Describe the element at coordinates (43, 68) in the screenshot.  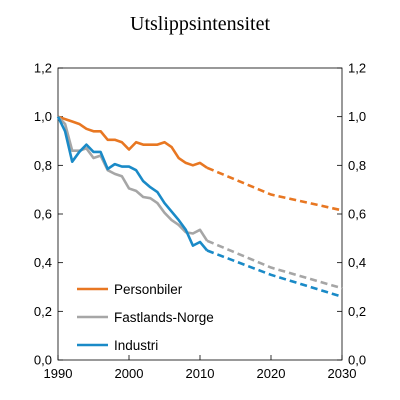
I see `y-tick-label-left: 1,2` at that location.